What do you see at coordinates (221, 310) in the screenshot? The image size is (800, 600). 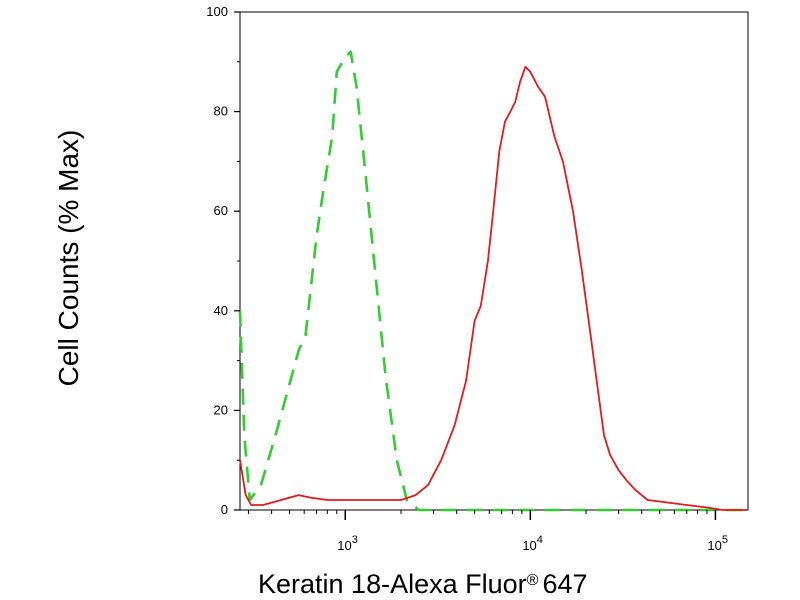 I see `y-tick-label: 40` at bounding box center [221, 310].